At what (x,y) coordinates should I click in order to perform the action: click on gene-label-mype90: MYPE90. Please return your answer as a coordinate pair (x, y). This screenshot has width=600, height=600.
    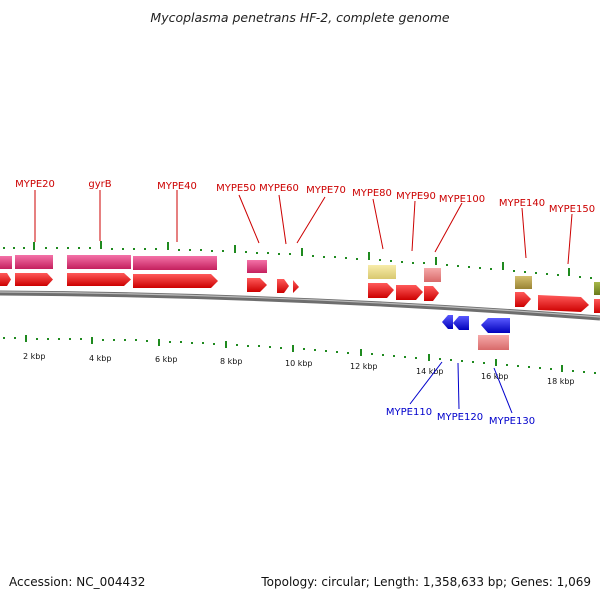
    Looking at the image, I should click on (416, 196).